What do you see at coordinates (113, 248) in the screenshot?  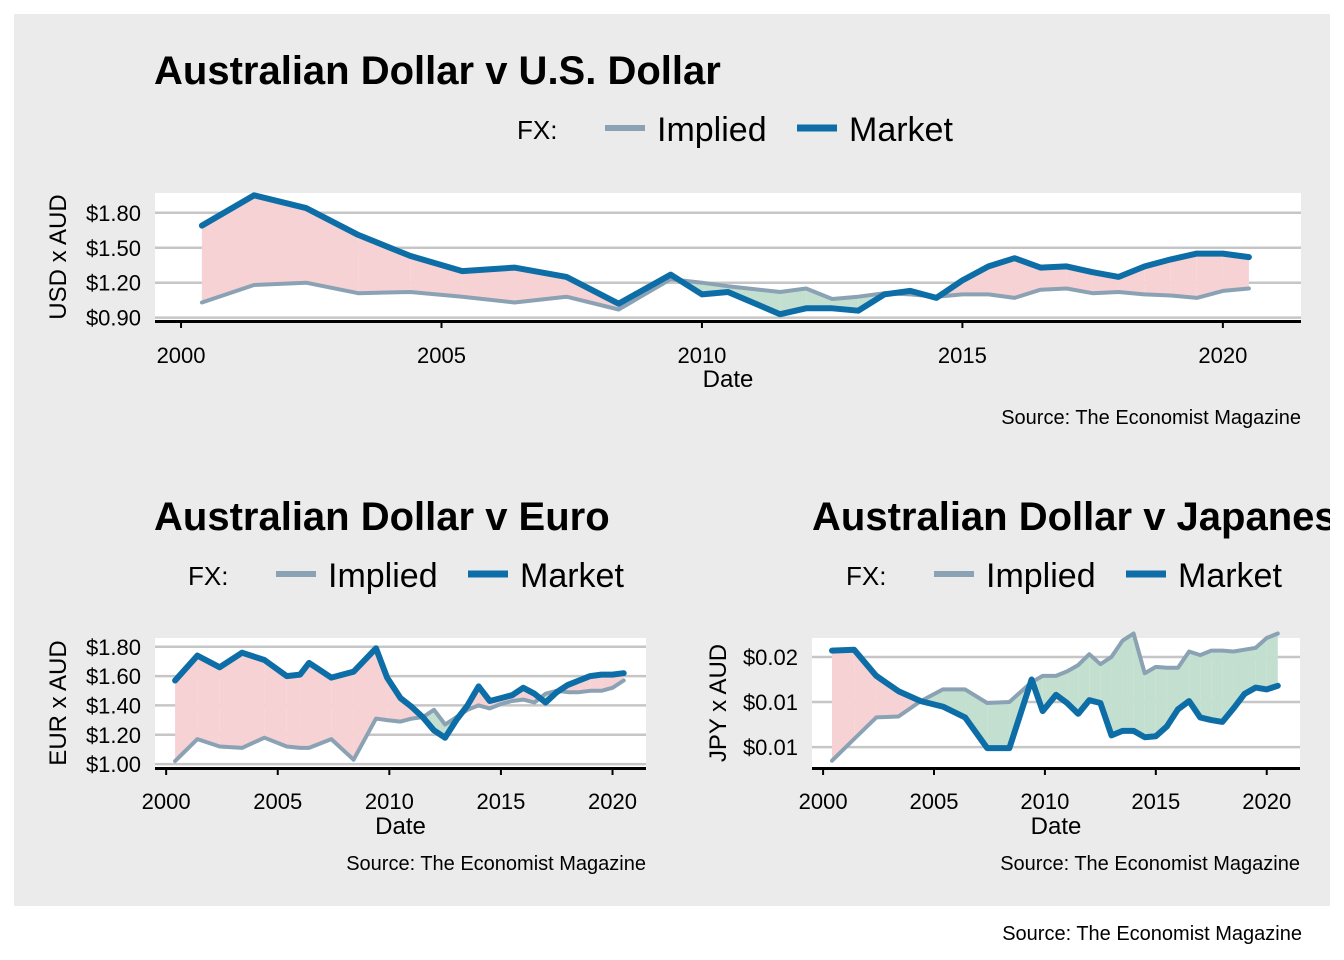 I see `y-tick-label: $1.50` at bounding box center [113, 248].